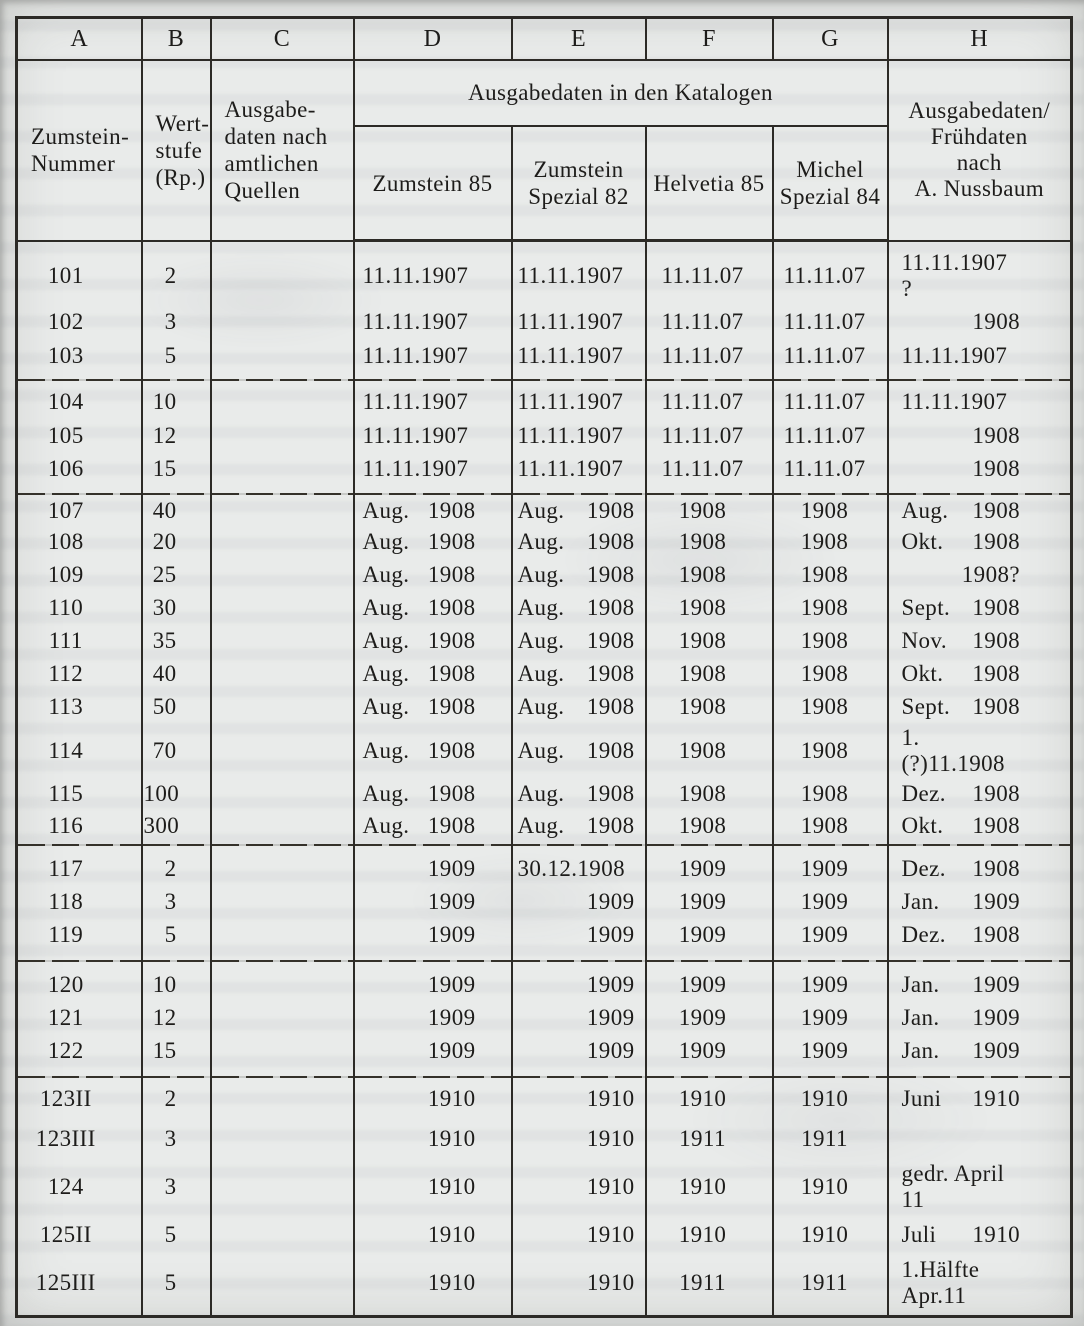  What do you see at coordinates (979, 509) in the screenshot?
I see `cell-h: Aug. 1908` at bounding box center [979, 509].